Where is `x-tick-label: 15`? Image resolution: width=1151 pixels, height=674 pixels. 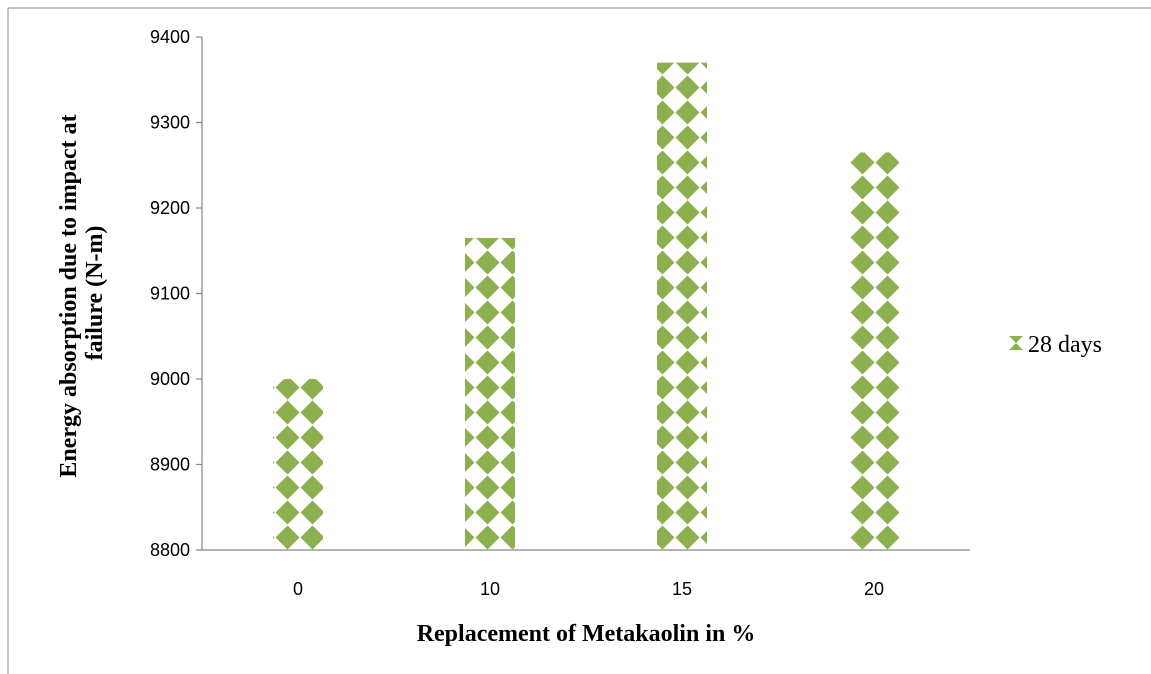
x-tick-label: 15 is located at coordinates (682, 589).